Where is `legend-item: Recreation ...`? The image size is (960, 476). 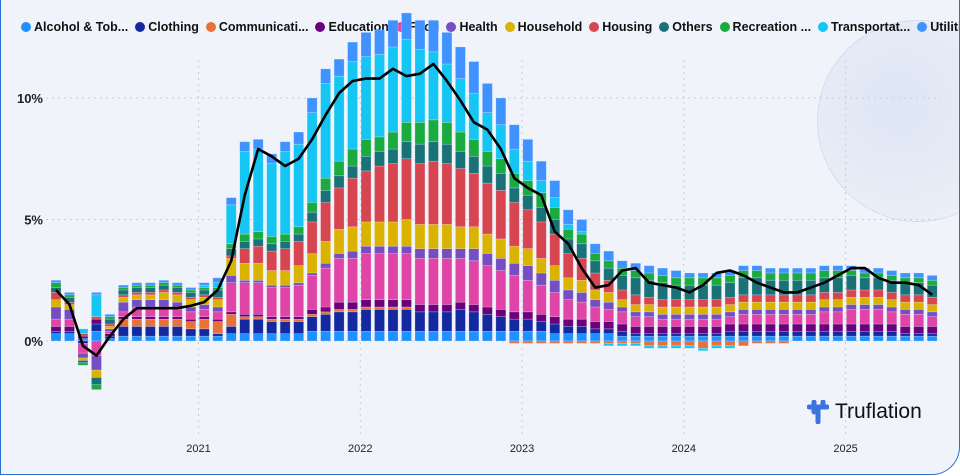 legend-item: Recreation ... is located at coordinates (765, 27).